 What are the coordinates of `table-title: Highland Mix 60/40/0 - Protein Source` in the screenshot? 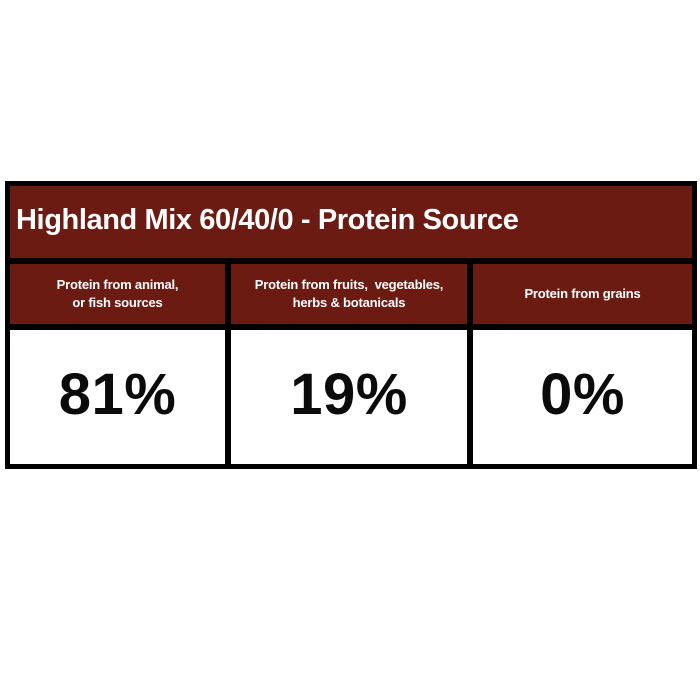 It's located at (351, 222).